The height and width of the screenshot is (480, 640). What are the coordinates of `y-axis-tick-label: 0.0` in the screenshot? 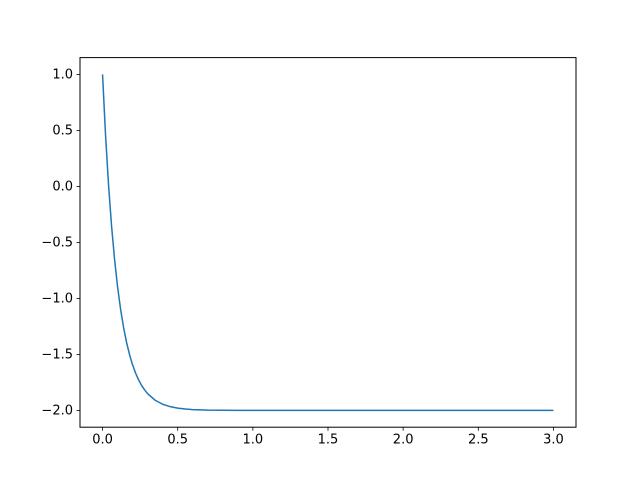 It's located at (62, 187).